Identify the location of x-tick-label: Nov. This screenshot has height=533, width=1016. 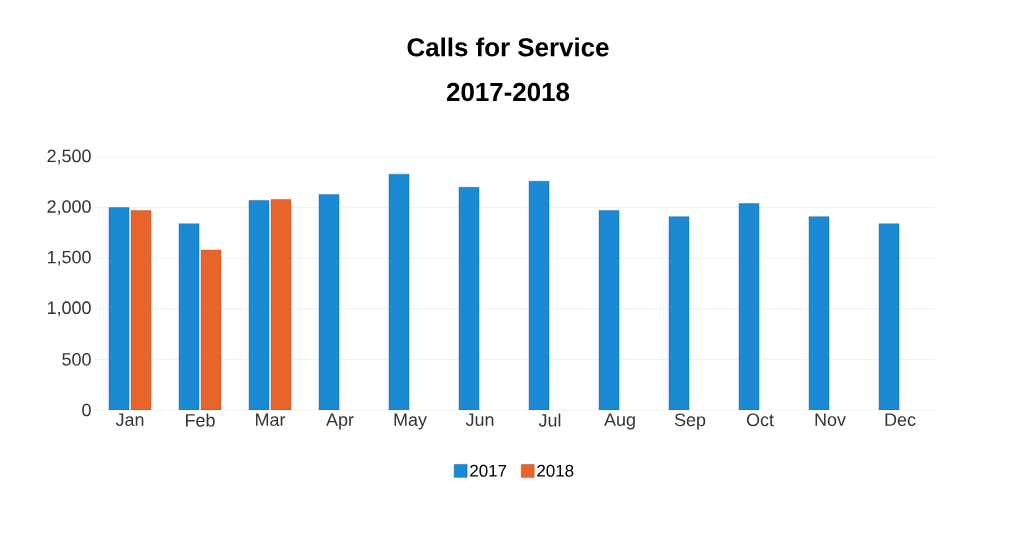
(830, 420).